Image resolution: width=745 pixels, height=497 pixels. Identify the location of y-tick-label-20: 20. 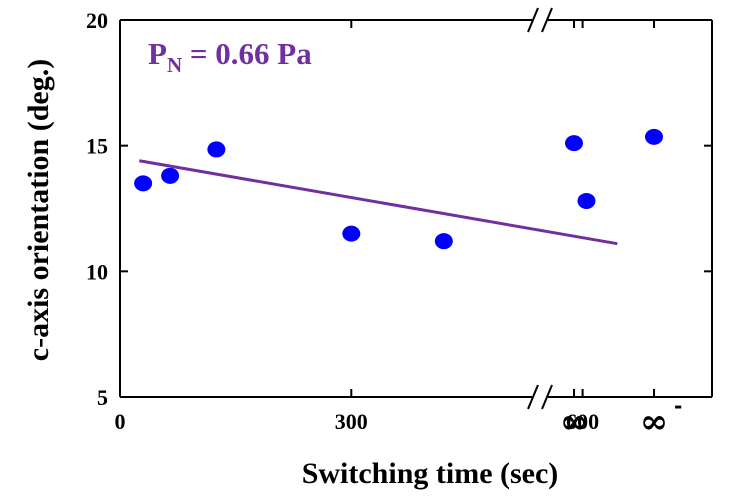
(97, 20).